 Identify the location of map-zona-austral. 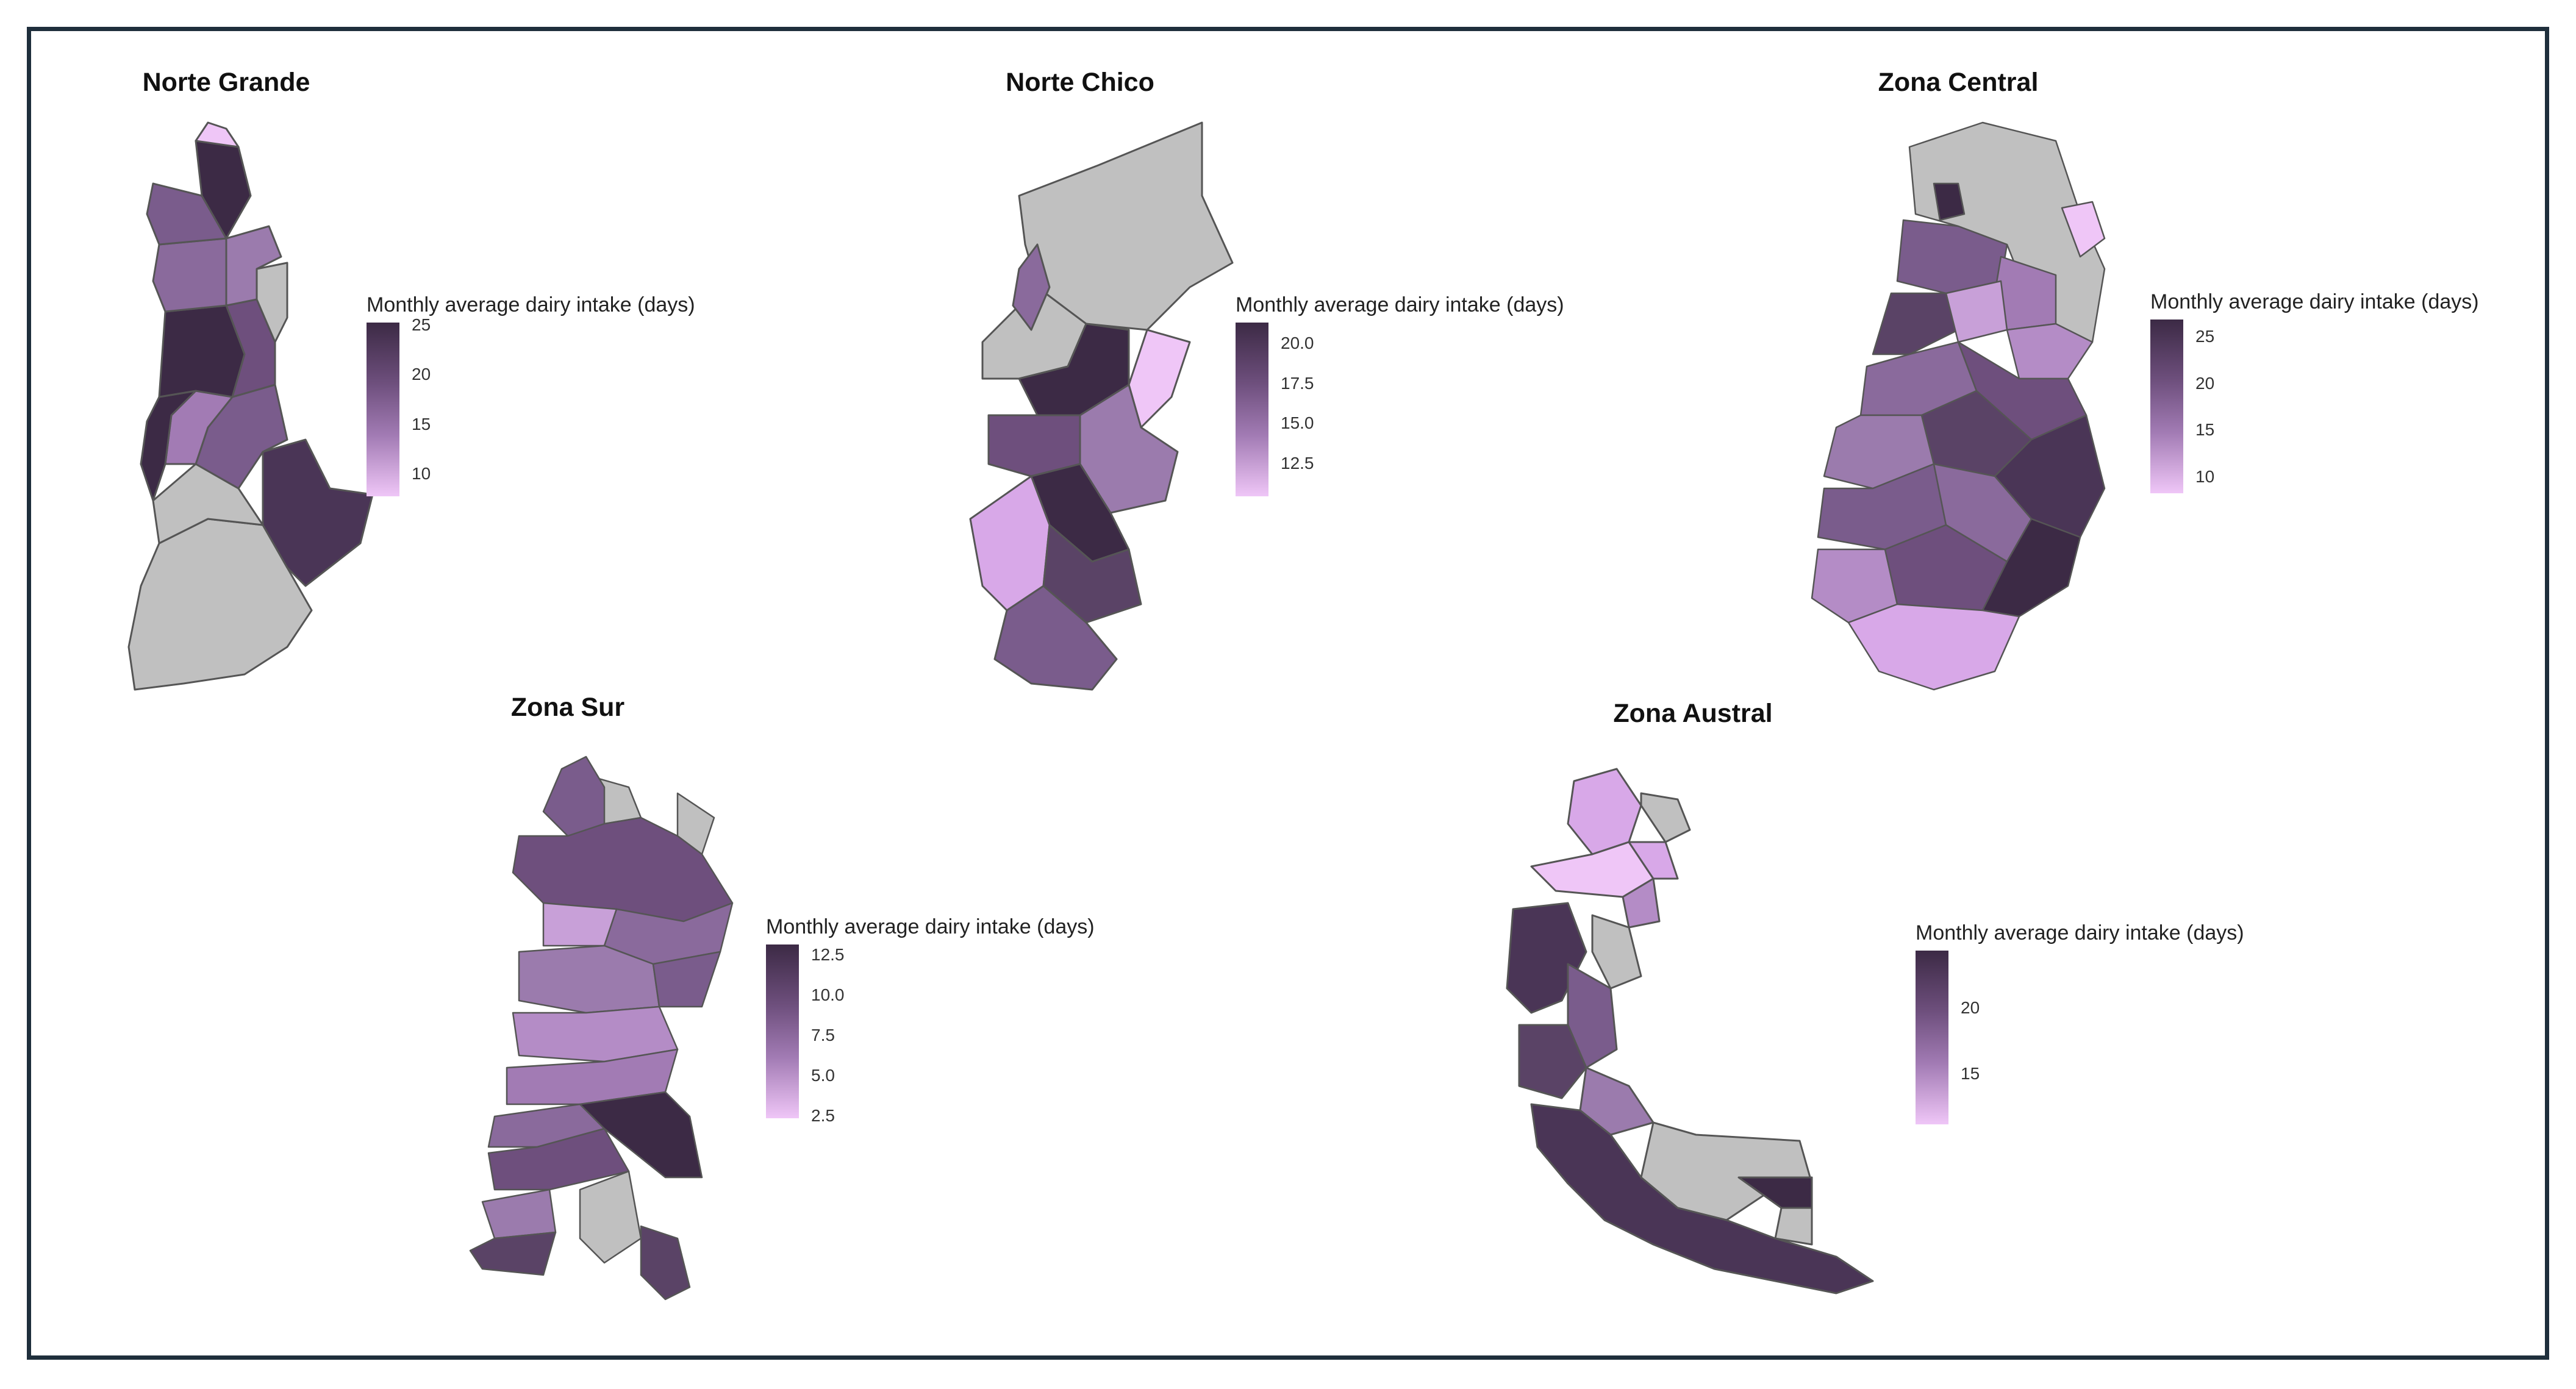
(1690, 1031).